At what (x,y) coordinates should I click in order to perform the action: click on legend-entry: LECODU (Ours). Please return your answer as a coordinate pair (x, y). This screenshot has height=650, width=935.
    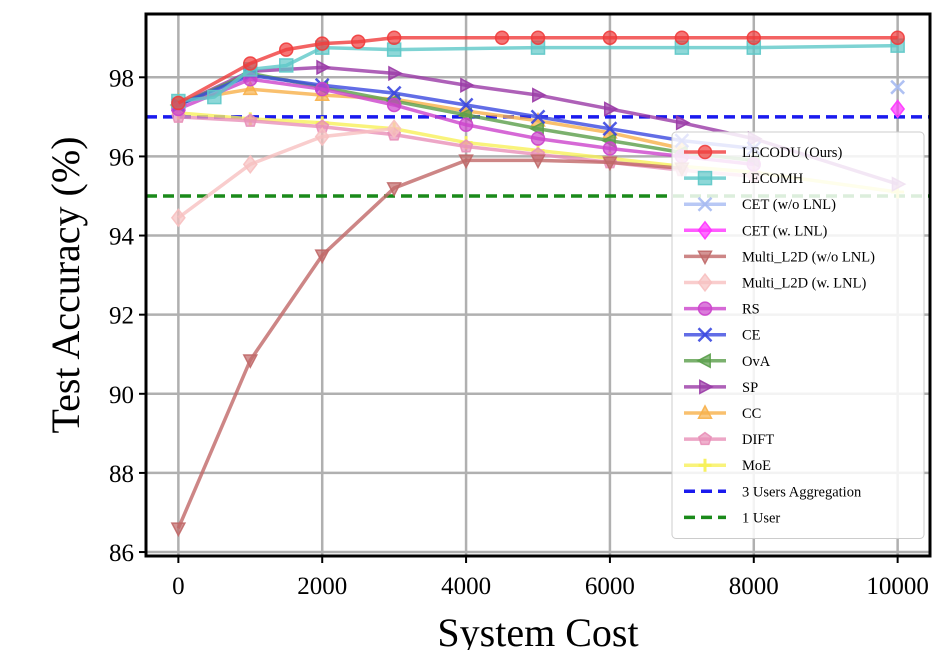
    Looking at the image, I should click on (763, 152).